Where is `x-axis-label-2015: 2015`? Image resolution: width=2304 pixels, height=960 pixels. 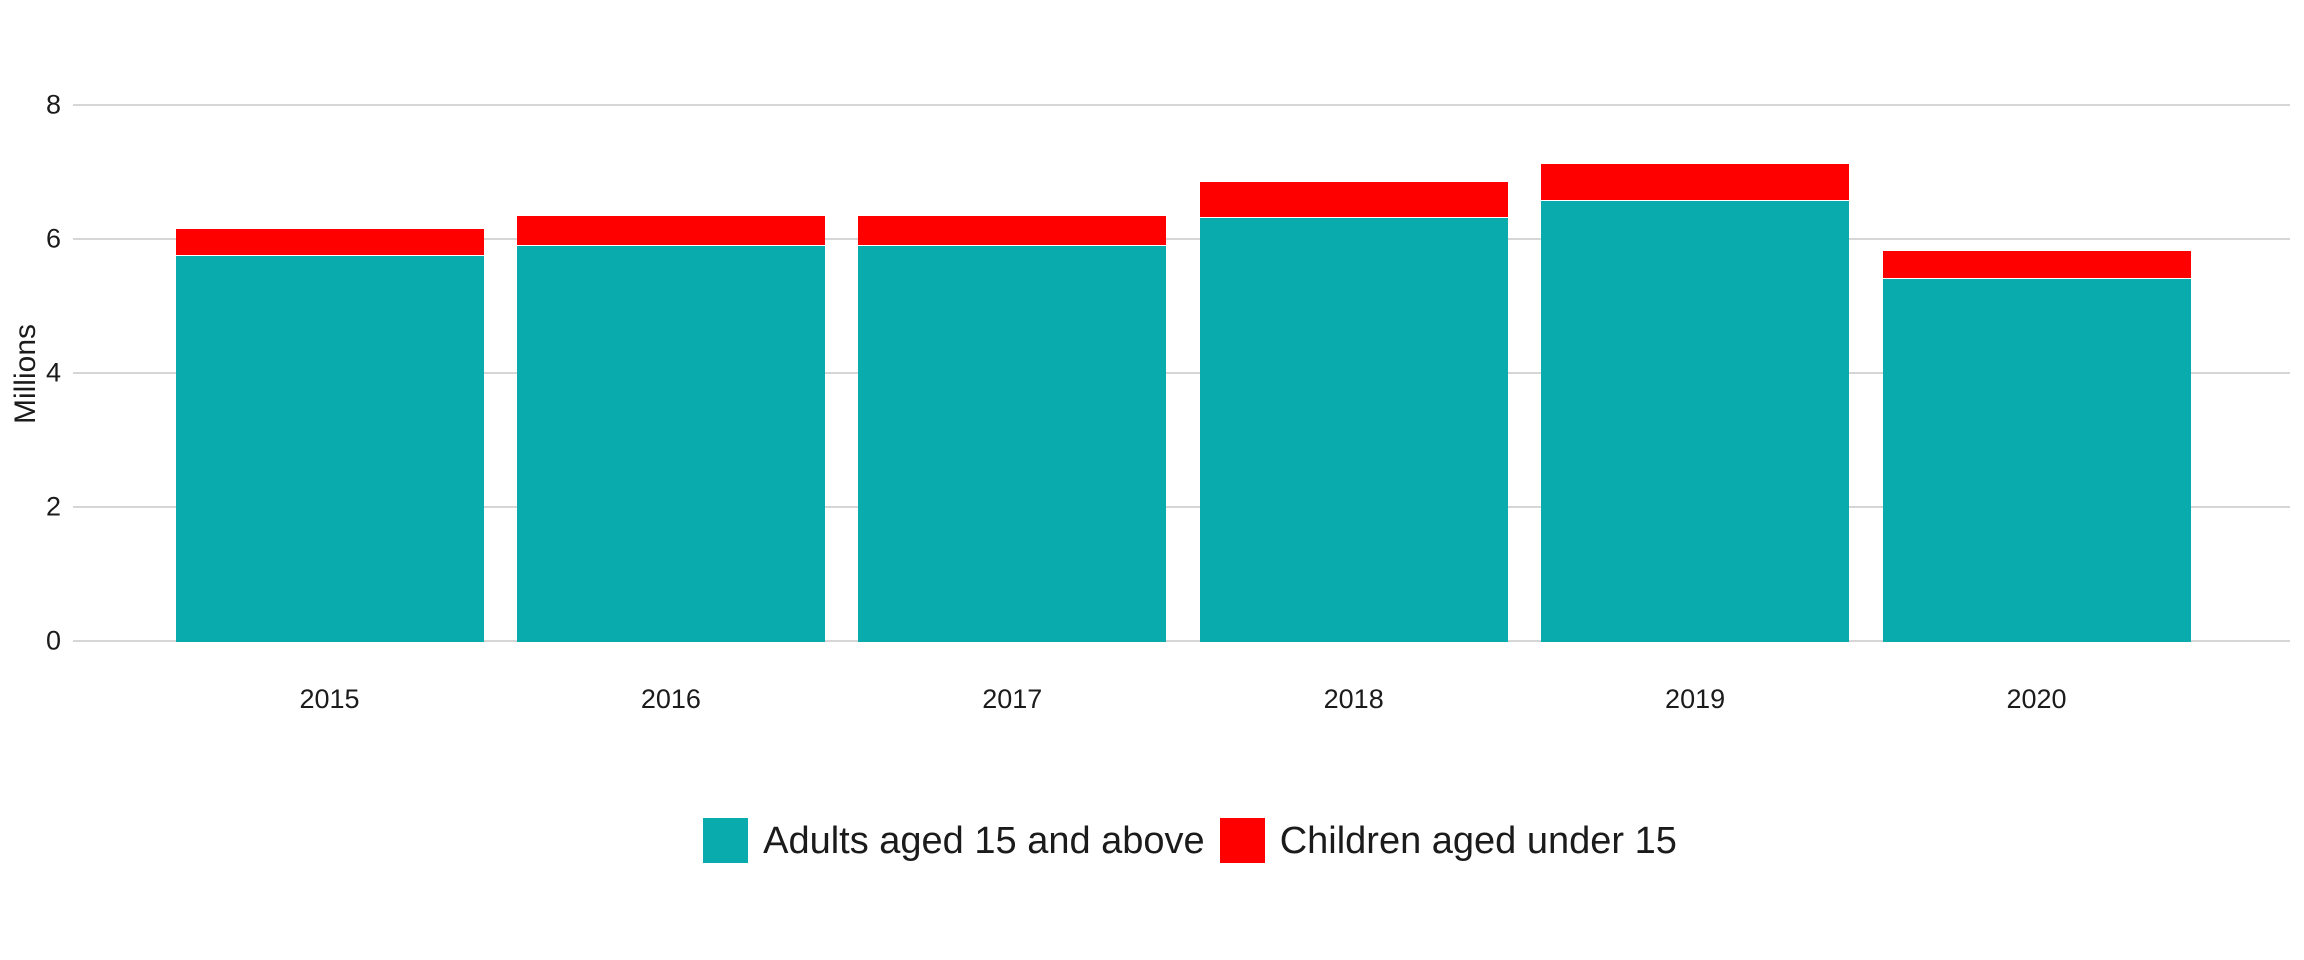 x-axis-label-2015: 2015 is located at coordinates (329, 699).